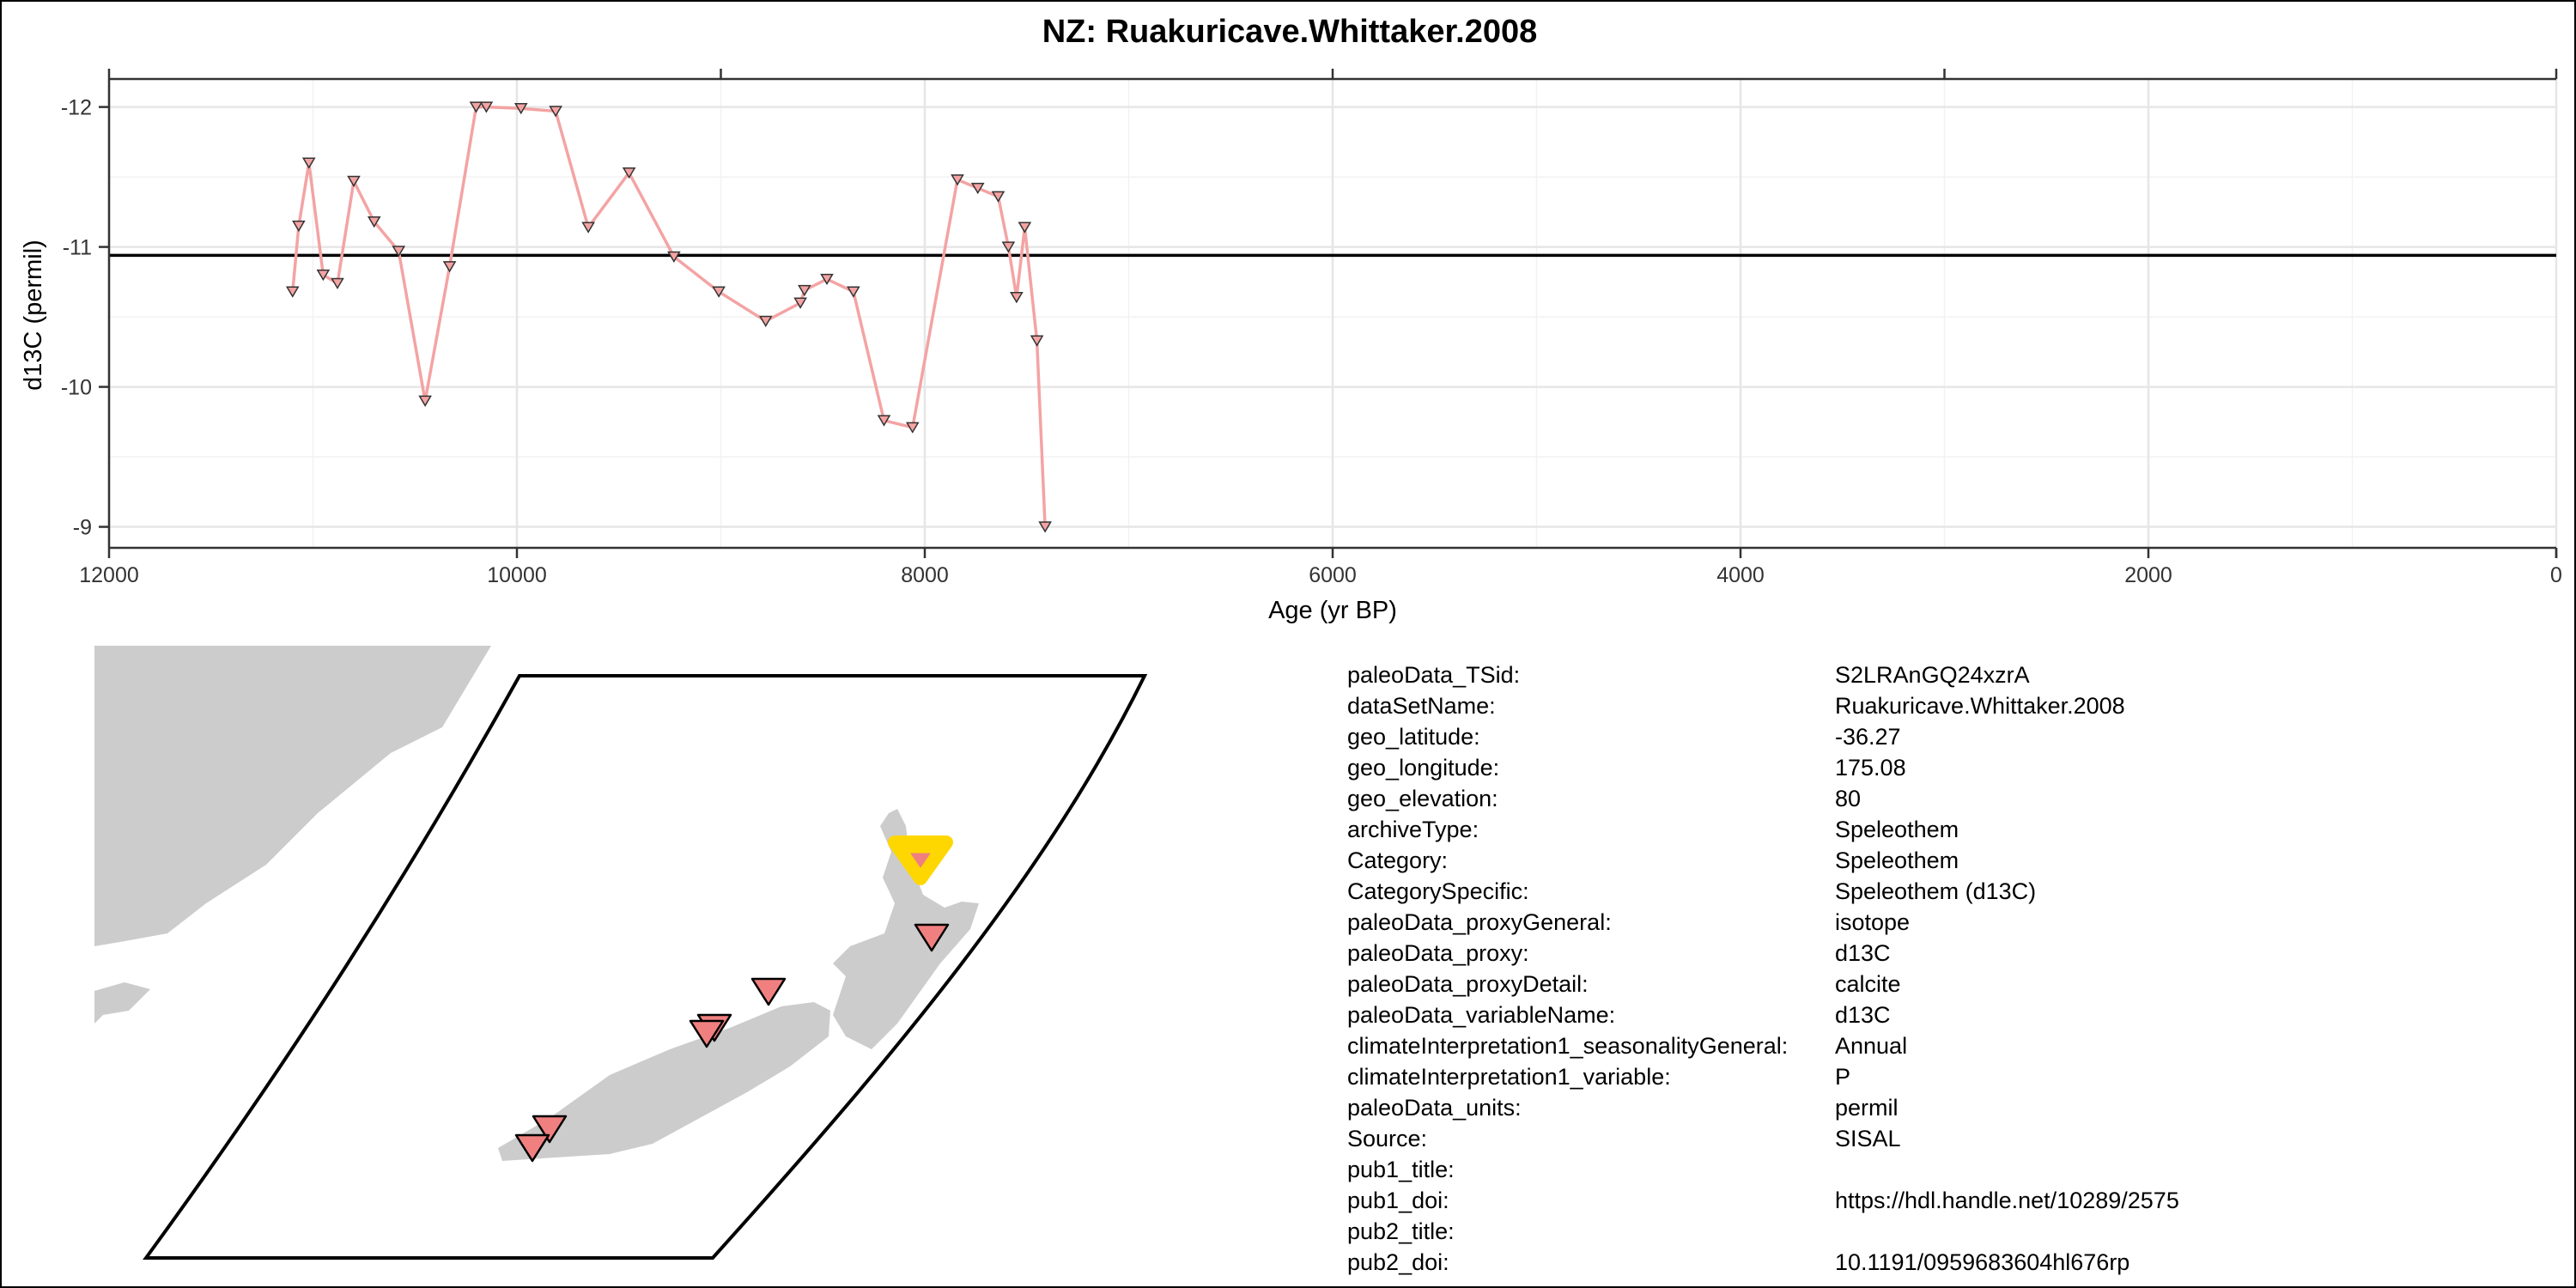 This screenshot has width=2576, height=1288. Describe the element at coordinates (1763, 892) in the screenshot. I see `metadata-row: CategorySpecific: Speleothem (d13C)` at that location.